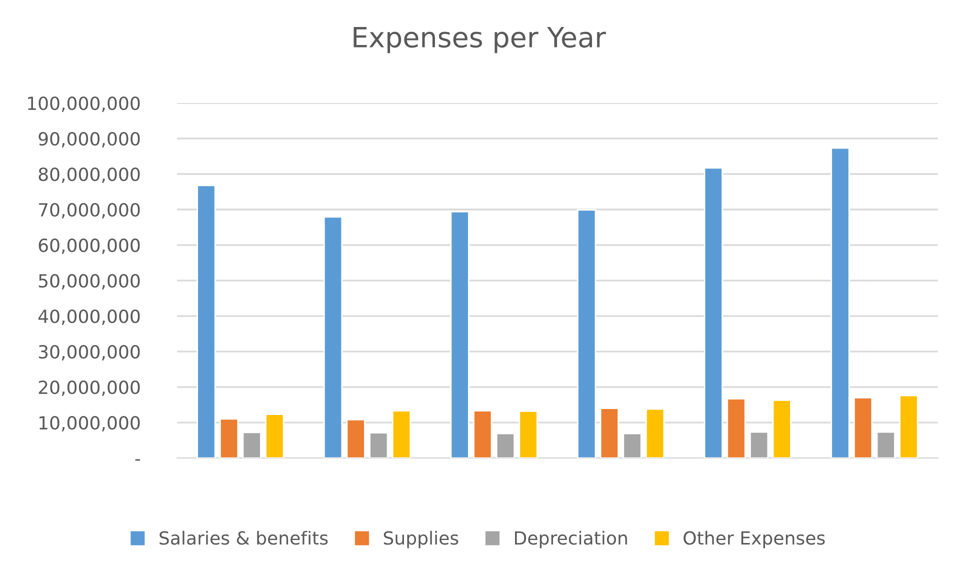 This screenshot has width=957, height=582. Describe the element at coordinates (89, 175) in the screenshot. I see `y-tick-label: 80,000,000` at that location.